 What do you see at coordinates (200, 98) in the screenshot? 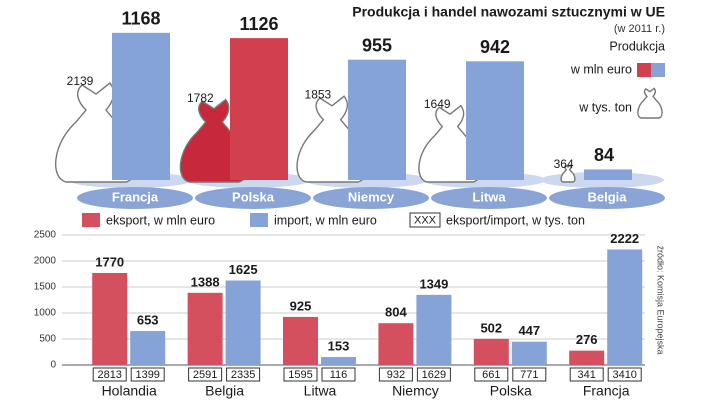
I see `bag-label: 1782` at bounding box center [200, 98].